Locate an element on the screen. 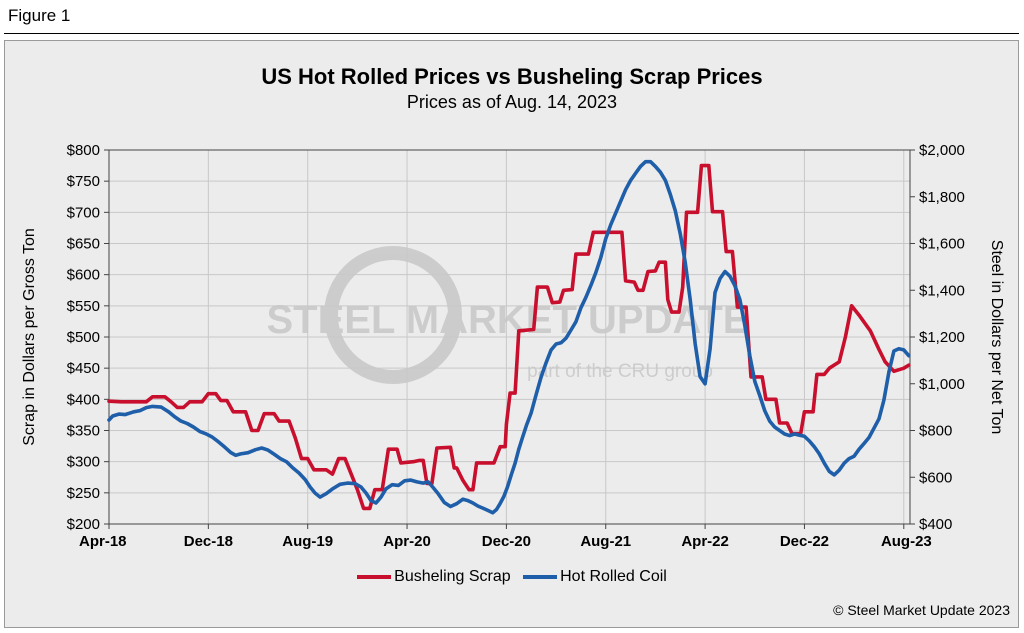  left-tick-label: $800 is located at coordinates (83, 150).